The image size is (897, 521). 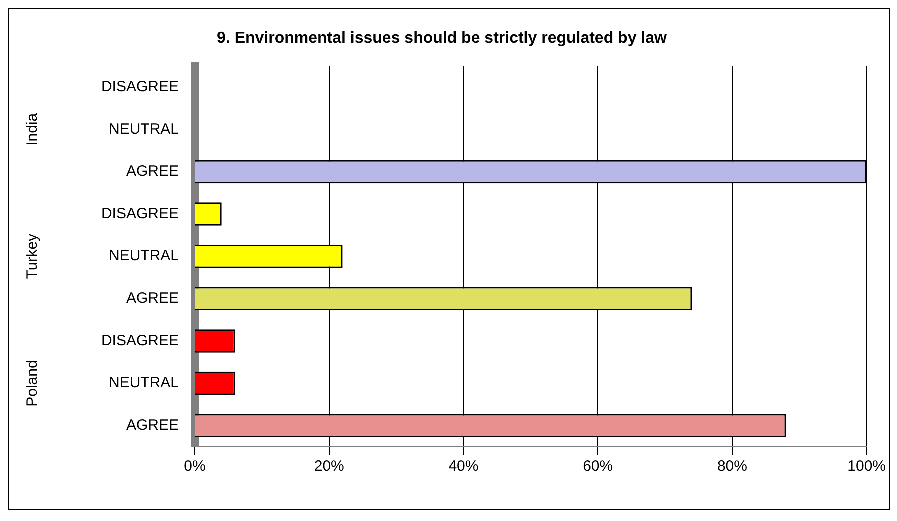 What do you see at coordinates (33, 129) in the screenshot?
I see `text: India` at bounding box center [33, 129].